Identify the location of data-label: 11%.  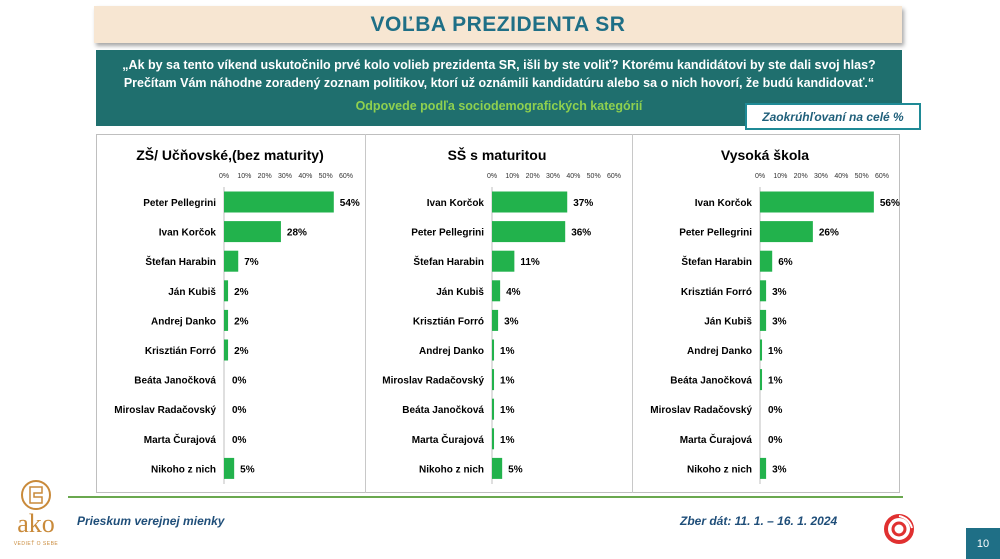
(530, 262).